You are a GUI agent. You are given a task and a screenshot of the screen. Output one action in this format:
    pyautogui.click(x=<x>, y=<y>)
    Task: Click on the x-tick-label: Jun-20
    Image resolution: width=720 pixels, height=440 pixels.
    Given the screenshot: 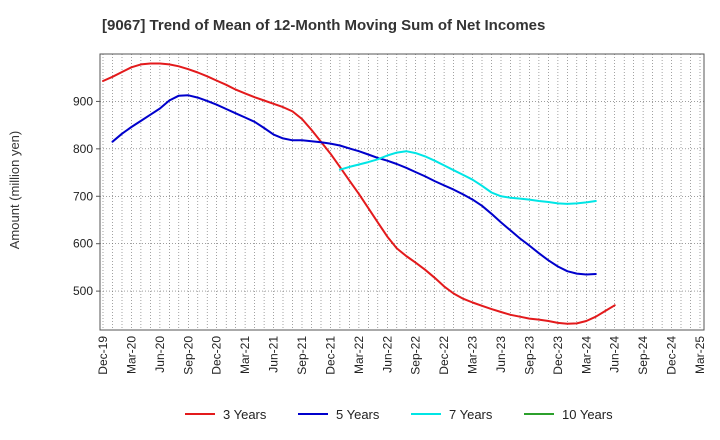 What is the action you would take?
    pyautogui.click(x=160, y=354)
    